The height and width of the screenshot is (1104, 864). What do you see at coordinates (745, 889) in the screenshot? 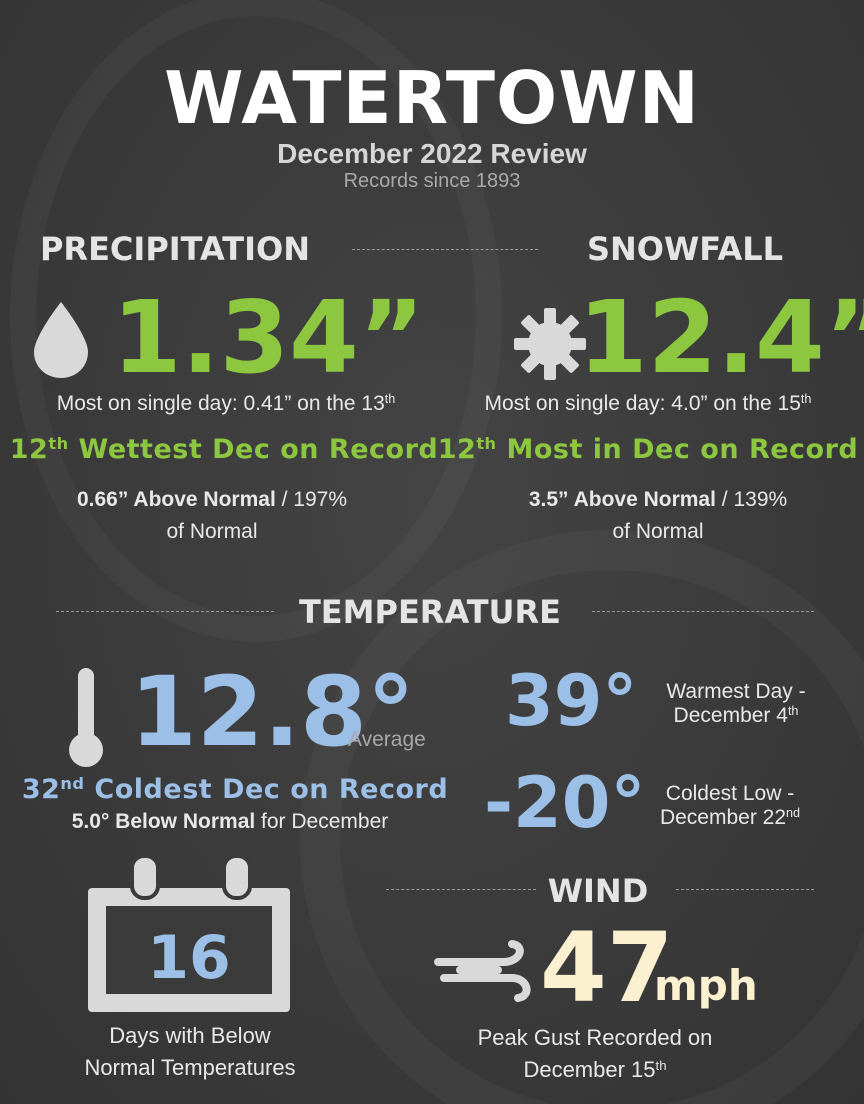
I see `divider-wind-right` at bounding box center [745, 889].